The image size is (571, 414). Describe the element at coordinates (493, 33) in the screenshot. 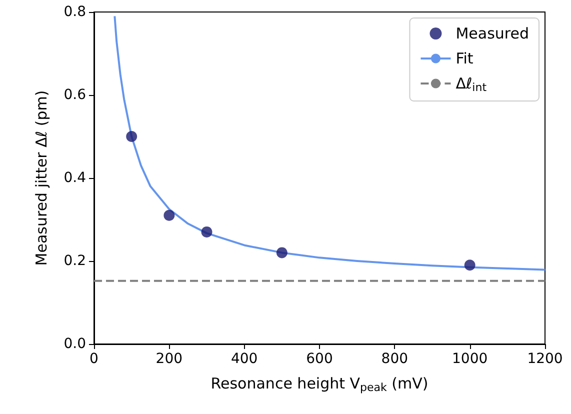

I see `legend-label: Measured` at that location.